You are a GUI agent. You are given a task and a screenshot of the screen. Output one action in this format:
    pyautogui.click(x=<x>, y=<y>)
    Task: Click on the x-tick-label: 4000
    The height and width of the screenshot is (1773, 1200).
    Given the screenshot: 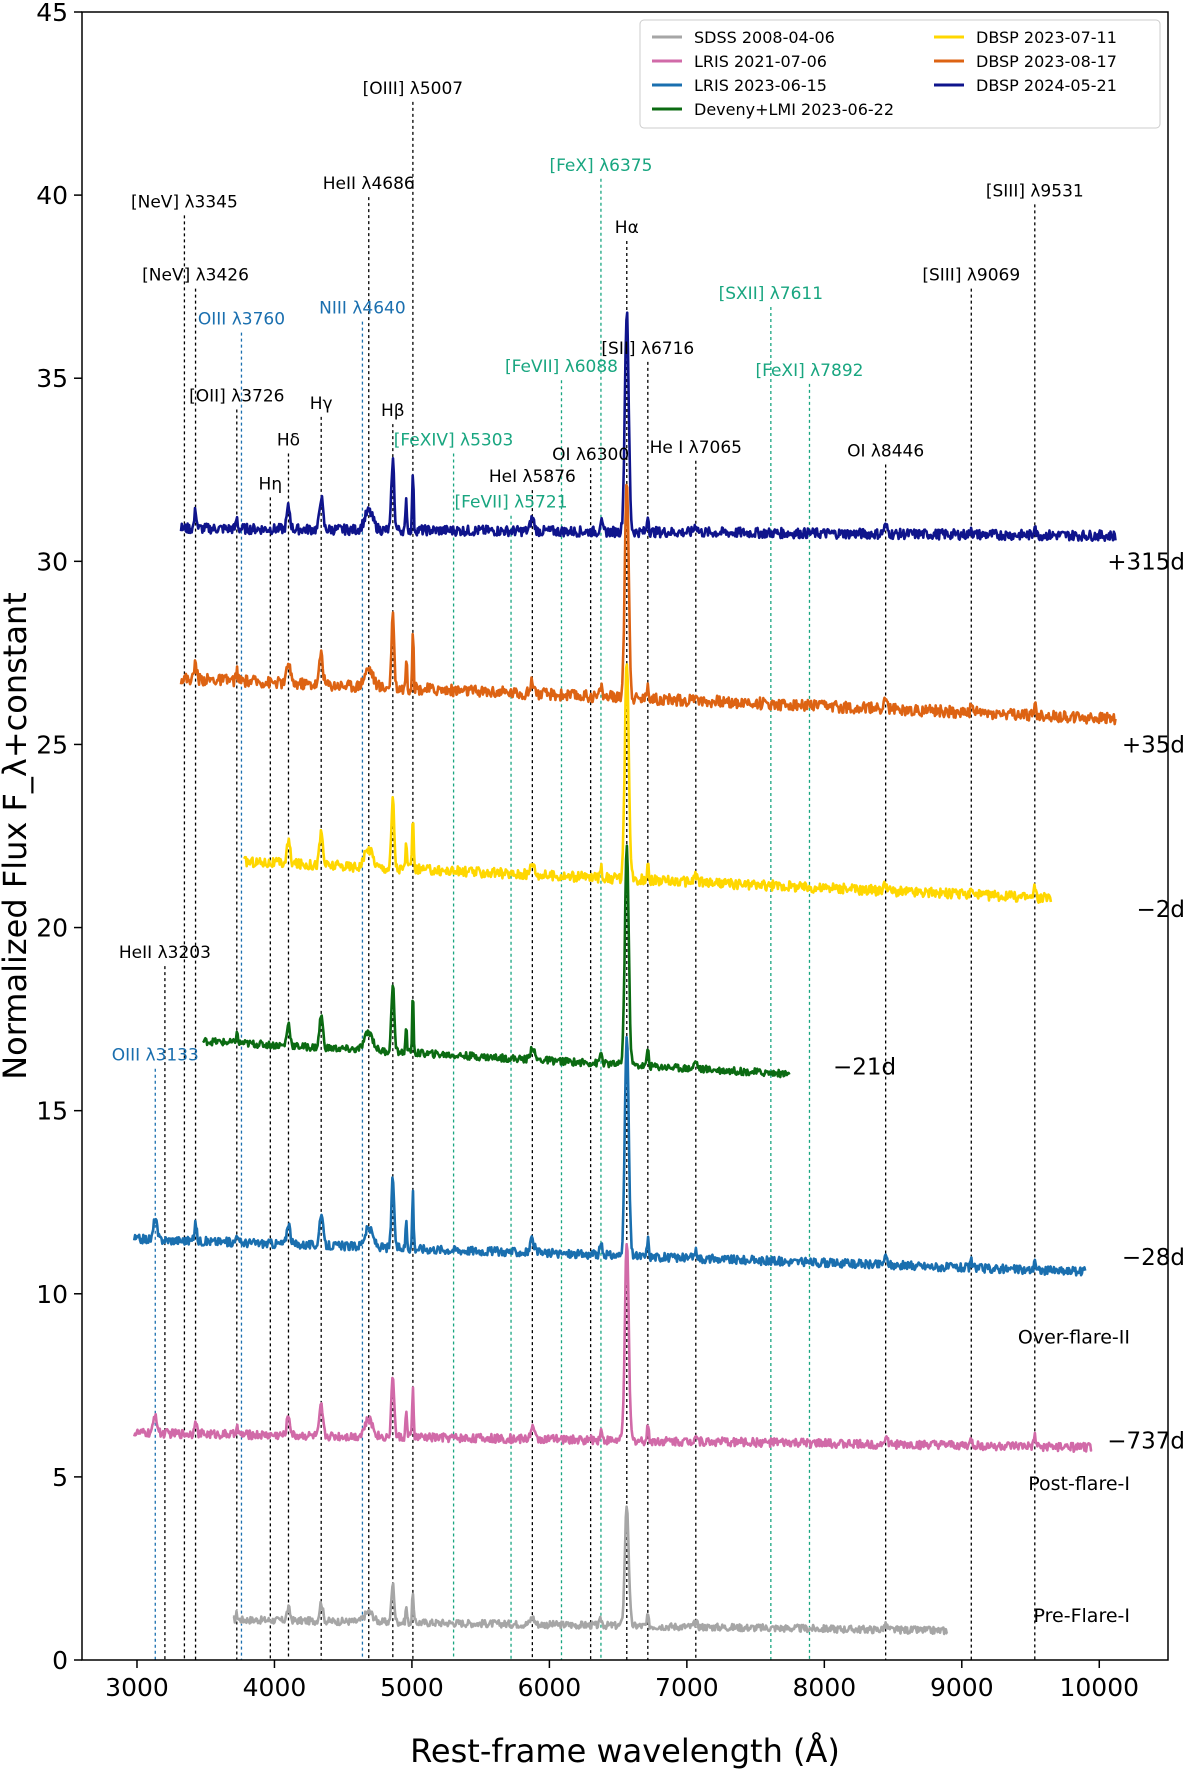 What is the action you would take?
    pyautogui.click(x=275, y=1687)
    